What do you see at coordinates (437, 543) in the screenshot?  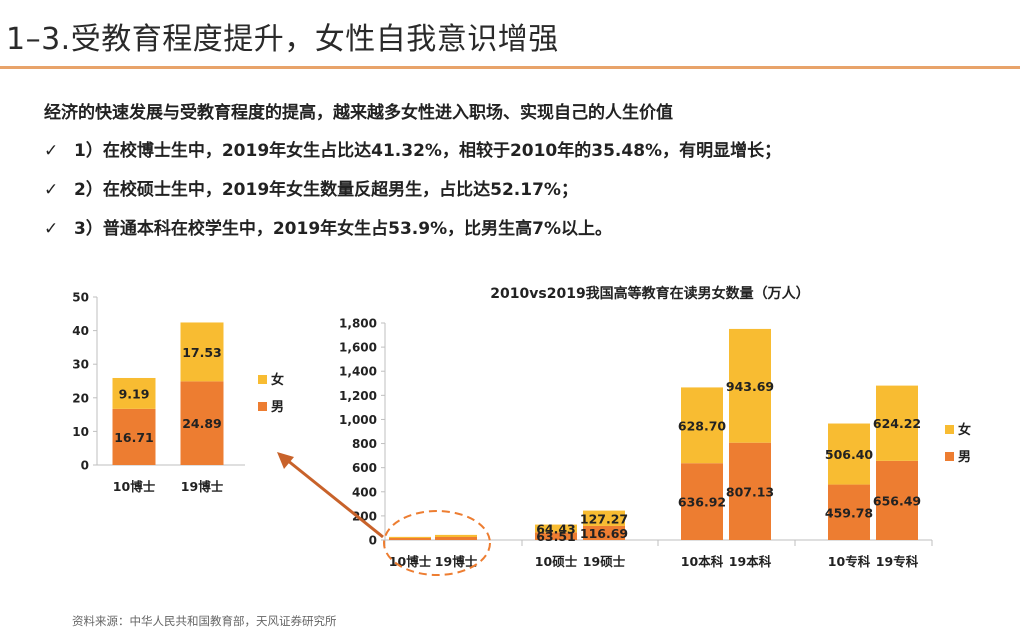 I see `highlight-ellipse` at bounding box center [437, 543].